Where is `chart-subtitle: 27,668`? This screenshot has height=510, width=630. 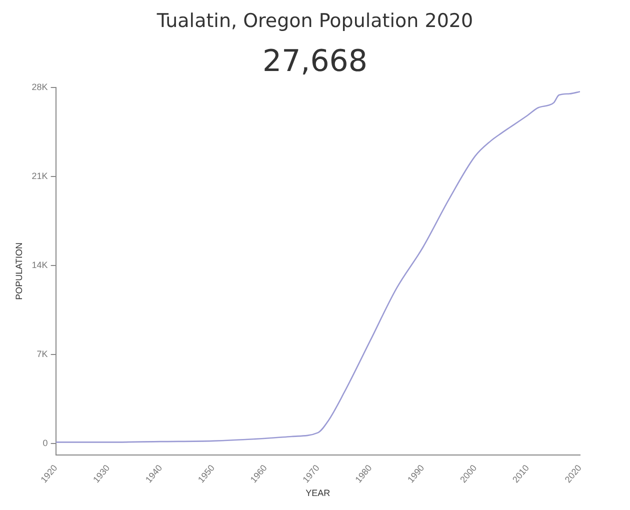 chart-subtitle: 27,668 is located at coordinates (315, 61).